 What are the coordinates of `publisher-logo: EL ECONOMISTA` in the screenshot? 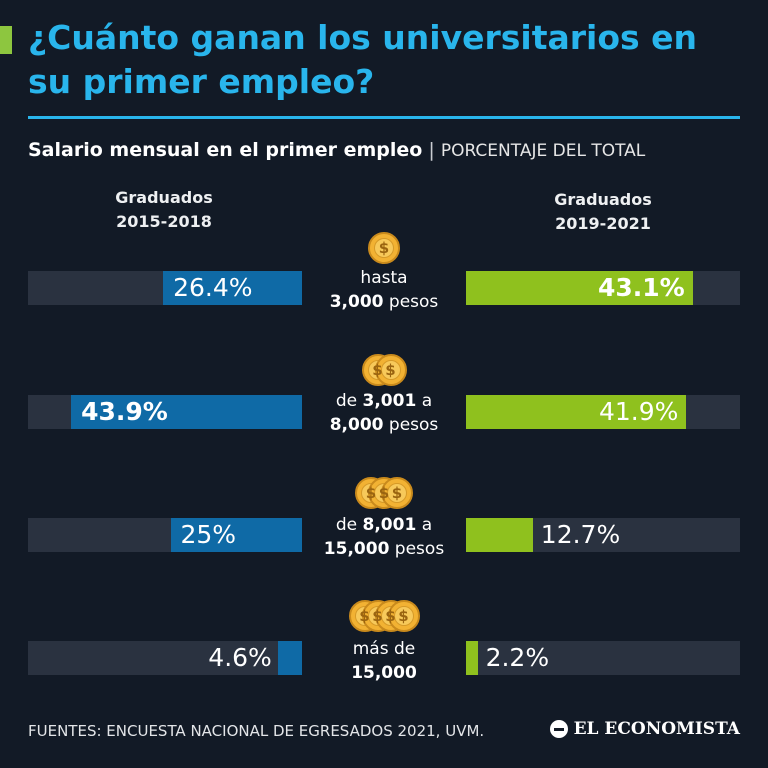 It's located at (644, 729).